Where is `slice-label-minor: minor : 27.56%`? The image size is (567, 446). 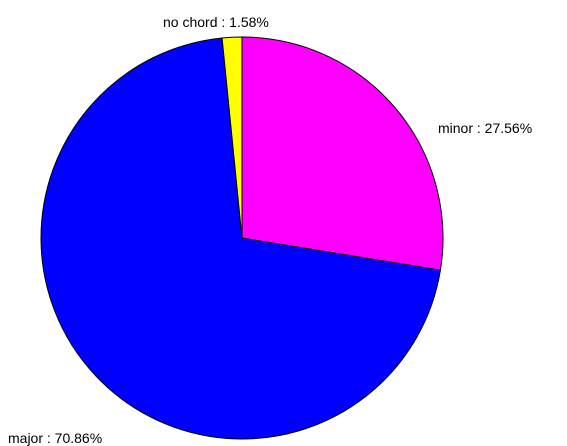
slice-label-minor: minor : 27.56% is located at coordinates (485, 128).